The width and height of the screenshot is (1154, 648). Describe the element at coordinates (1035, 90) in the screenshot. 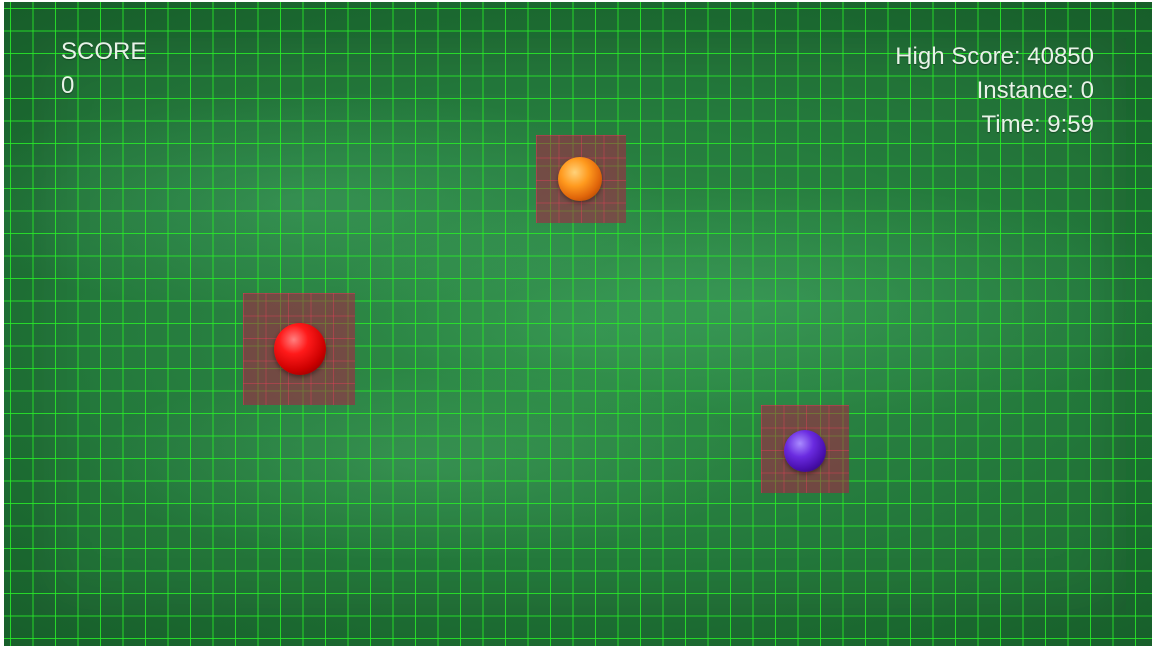

I see `instance-text: Instance: 0` at that location.